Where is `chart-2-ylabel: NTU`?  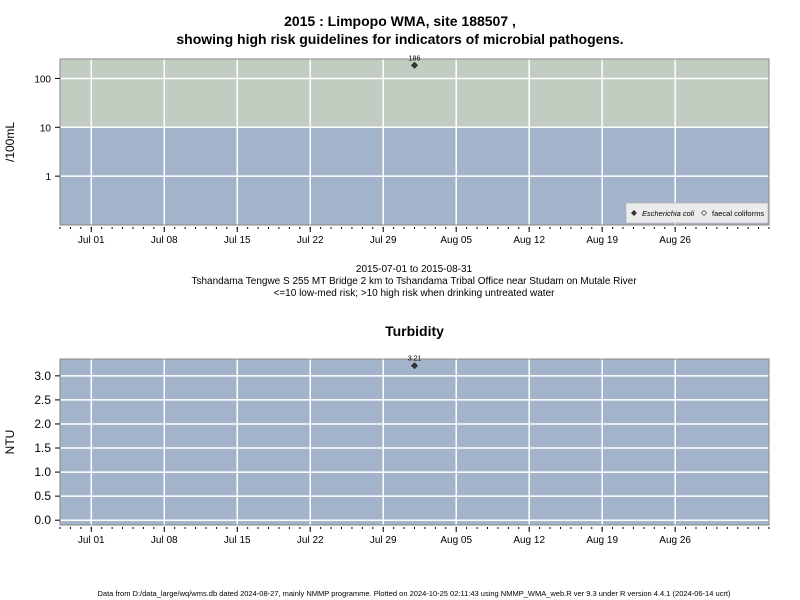
chart-2-ylabel: NTU is located at coordinates (10, 442).